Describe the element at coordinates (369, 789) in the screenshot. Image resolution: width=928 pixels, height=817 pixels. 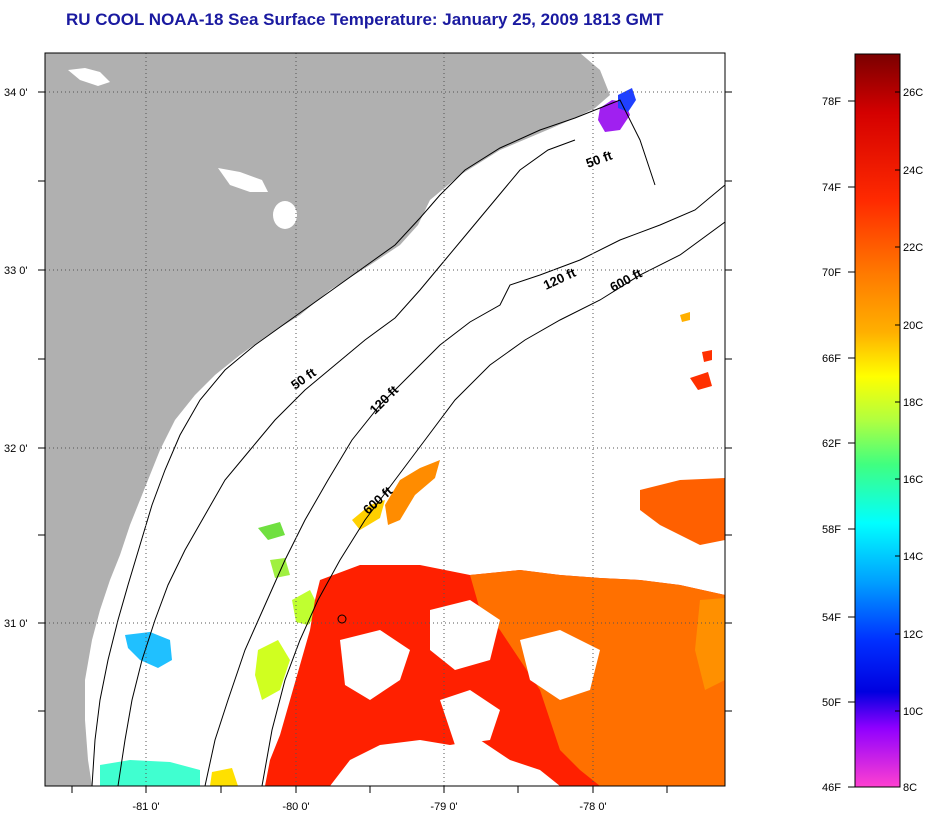
I see `lon-tick-marks` at that location.